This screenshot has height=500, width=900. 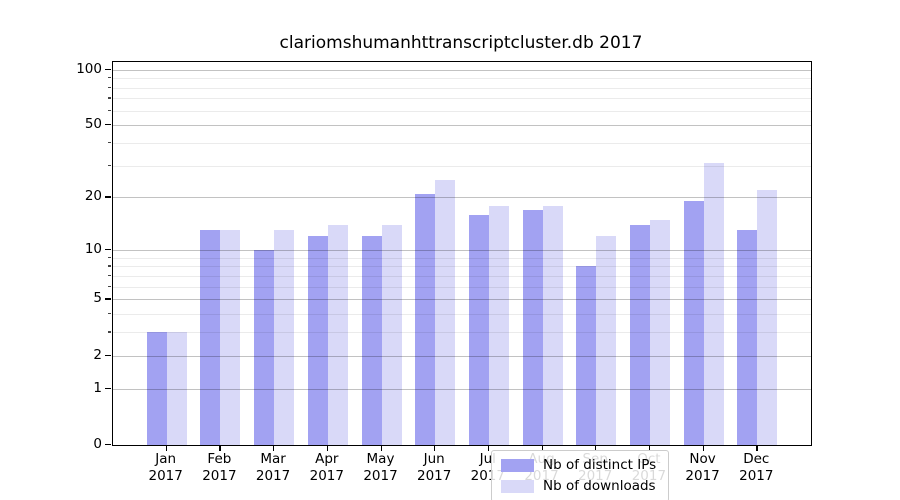 I want to click on x-tick-label-nov: Nov 2017, so click(x=702, y=468).